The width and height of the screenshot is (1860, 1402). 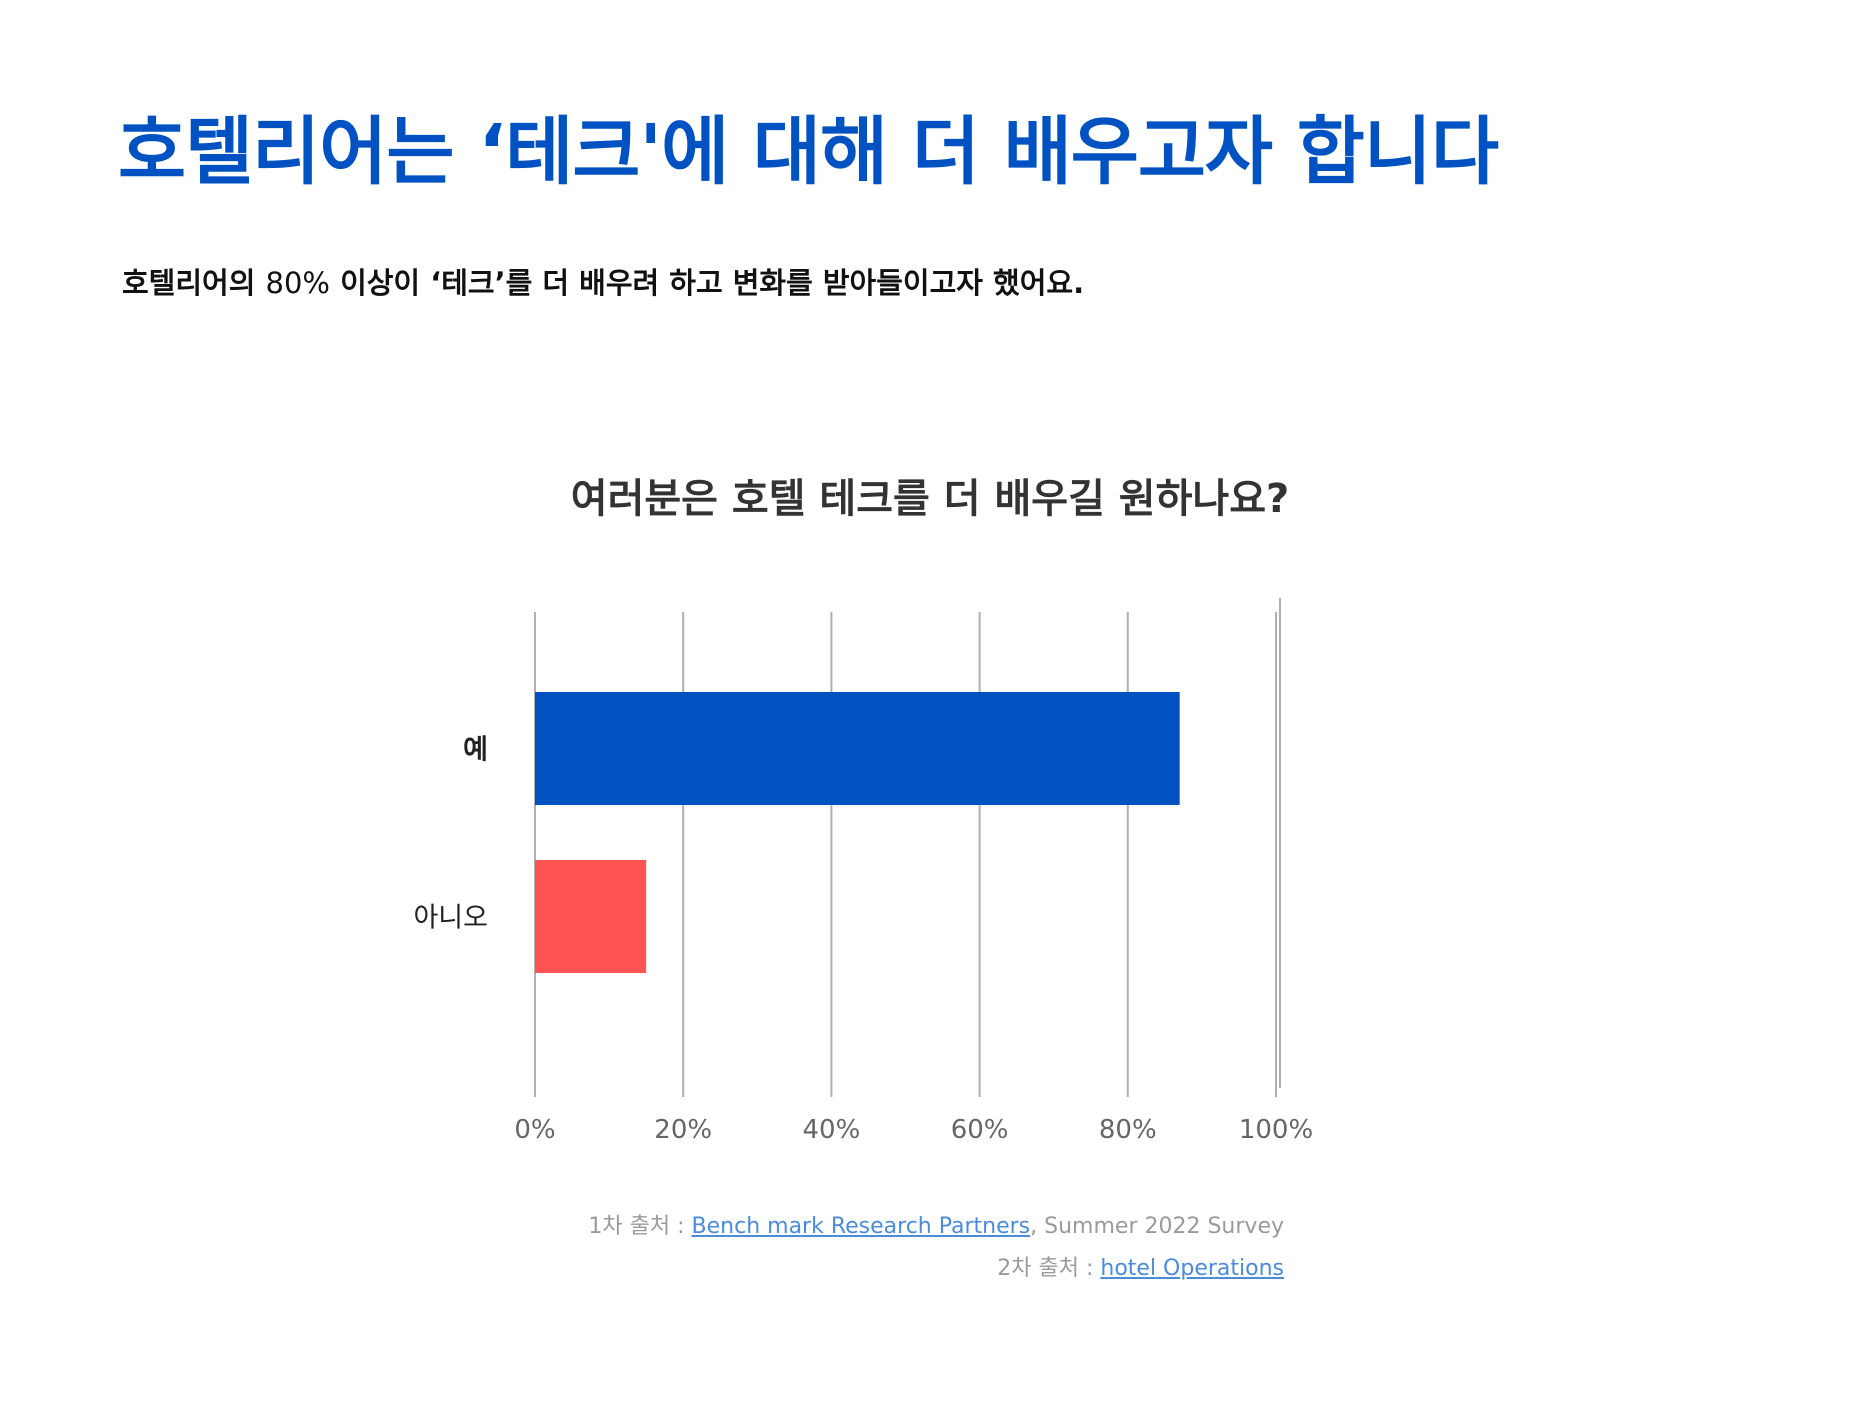 What do you see at coordinates (707, 283) in the screenshot?
I see `subtitle-suffix: 이상이 ‘테크’를 더 배우려 하고 변화를 받아들이고자 했어요.` at bounding box center [707, 283].